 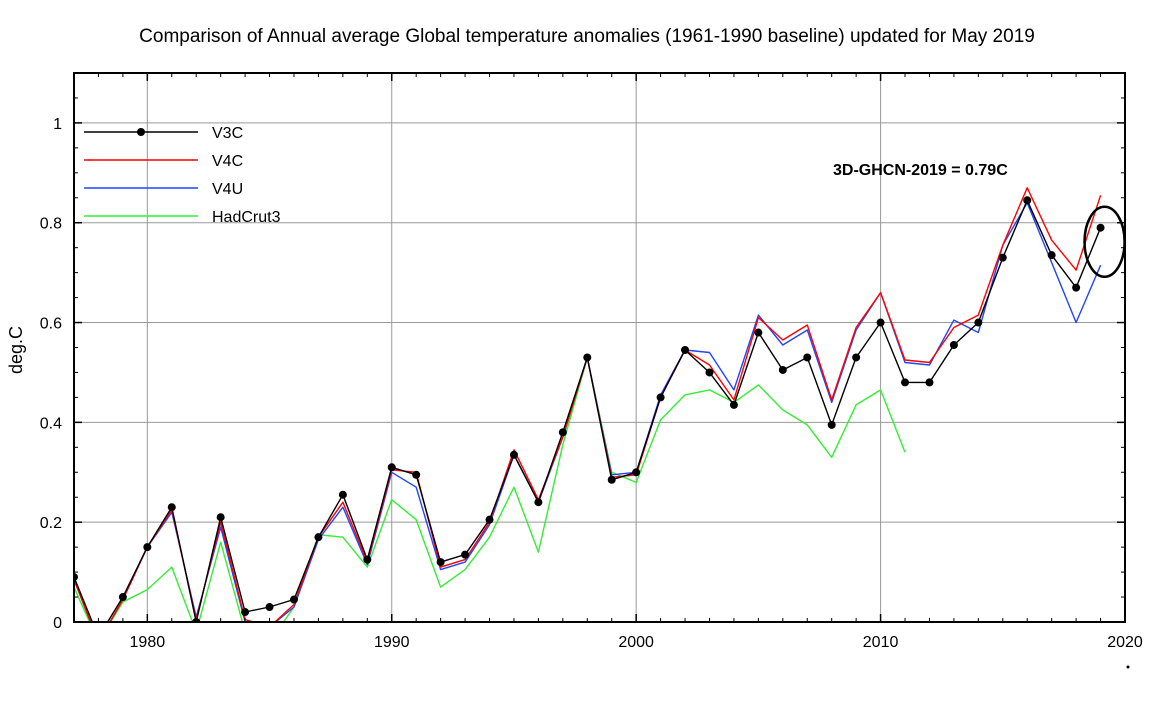 I want to click on y-tick-label-0: 0, so click(x=57, y=623).